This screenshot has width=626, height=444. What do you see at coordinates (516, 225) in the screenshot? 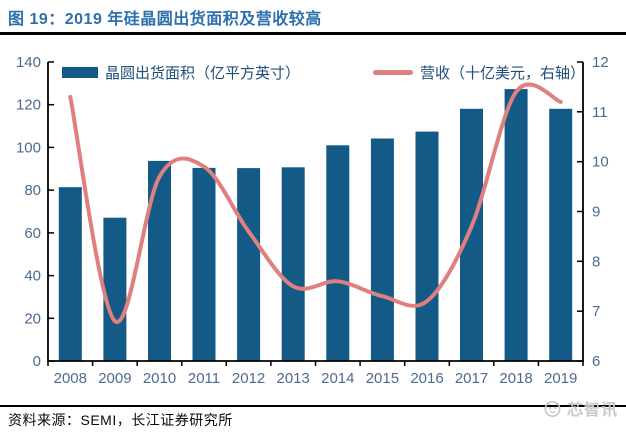
I see `bar-2018` at bounding box center [516, 225].